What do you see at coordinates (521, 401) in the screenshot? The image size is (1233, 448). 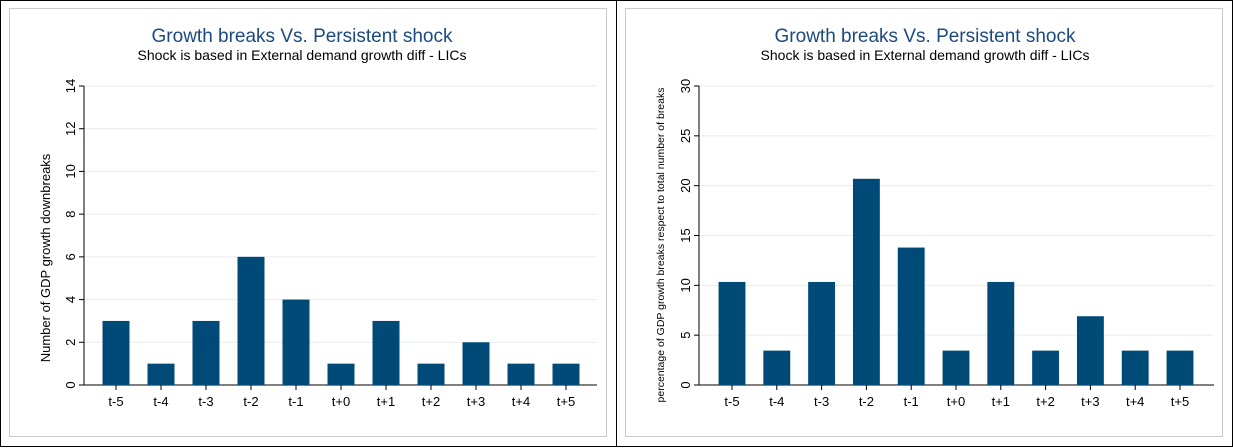 I see `left-x-tick-label: t+4` at bounding box center [521, 401].